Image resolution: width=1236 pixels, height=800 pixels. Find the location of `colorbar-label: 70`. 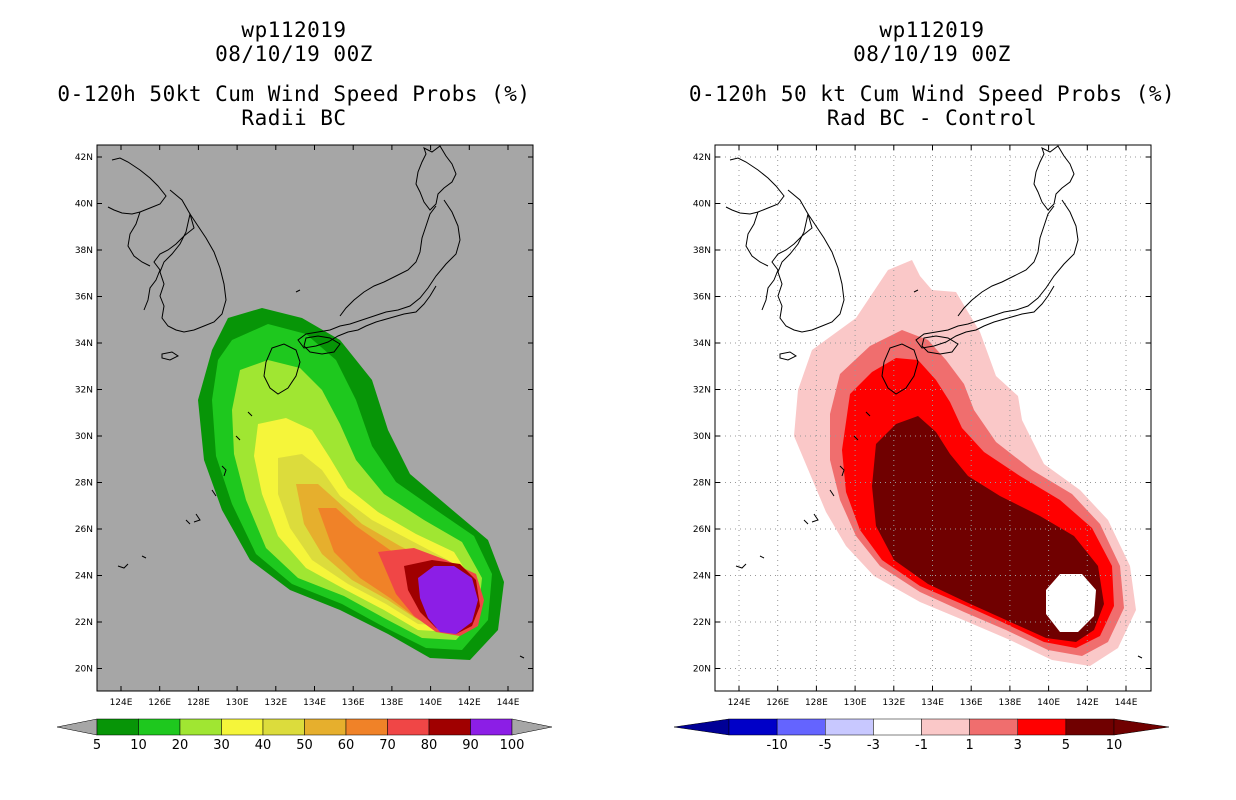

colorbar-label: 70 is located at coordinates (387, 745).